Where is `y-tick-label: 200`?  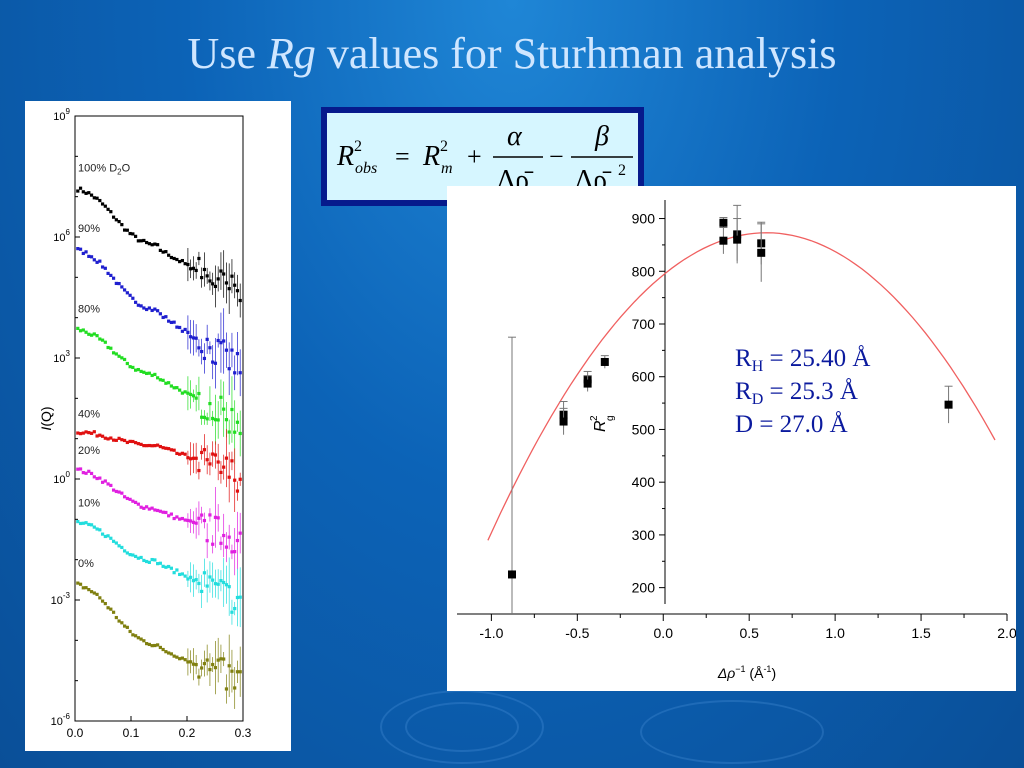 y-tick-label: 200 is located at coordinates (644, 588).